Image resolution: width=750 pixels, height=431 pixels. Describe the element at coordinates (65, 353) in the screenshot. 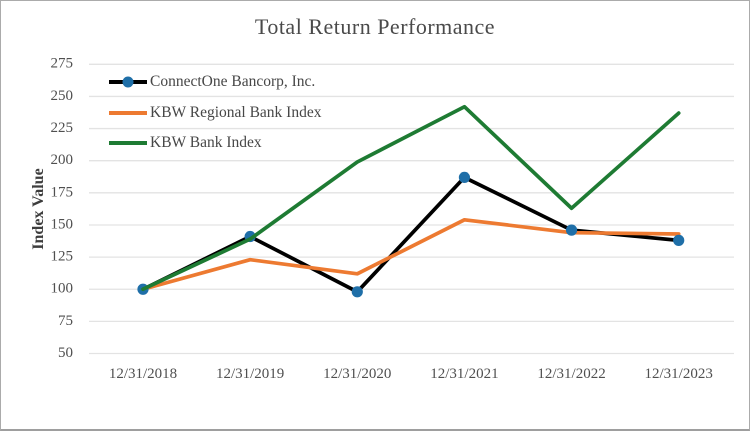

I see `y-tick-label: 50` at that location.